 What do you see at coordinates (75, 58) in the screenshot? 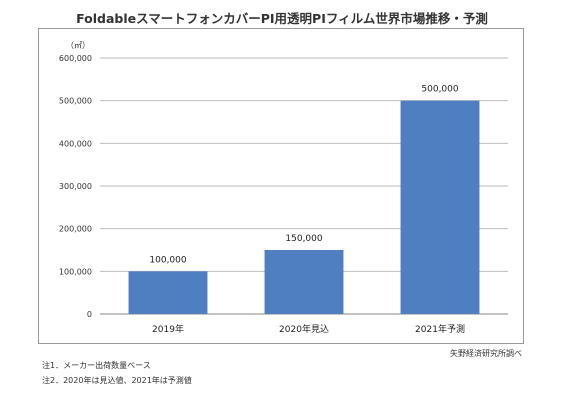
I see `y-tick-label: 600,000` at bounding box center [75, 58].